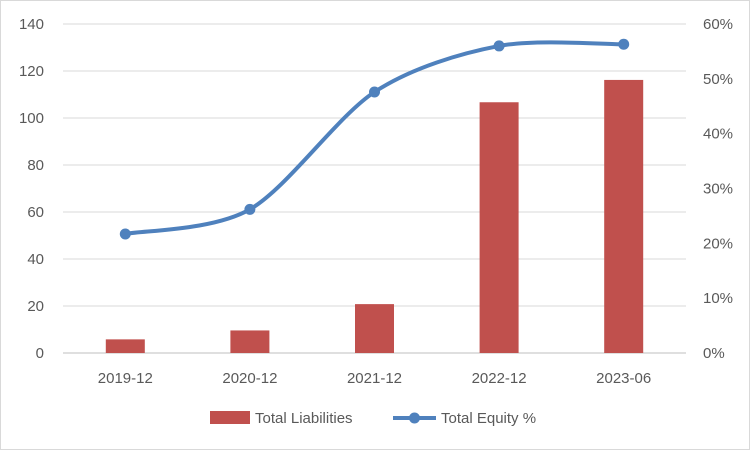 The height and width of the screenshot is (450, 750). What do you see at coordinates (230, 417) in the screenshot?
I see `legend-swatch-bar` at bounding box center [230, 417].